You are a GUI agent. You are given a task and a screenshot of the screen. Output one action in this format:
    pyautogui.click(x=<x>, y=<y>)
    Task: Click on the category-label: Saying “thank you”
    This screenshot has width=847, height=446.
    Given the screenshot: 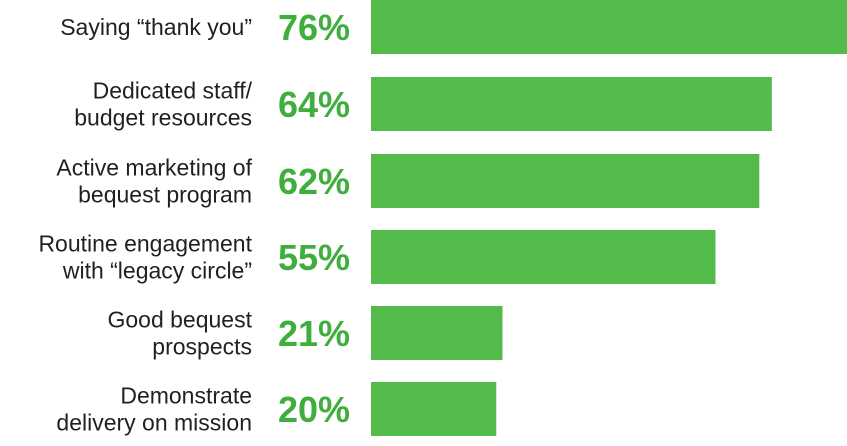 What is the action you would take?
    pyautogui.click(x=156, y=27)
    